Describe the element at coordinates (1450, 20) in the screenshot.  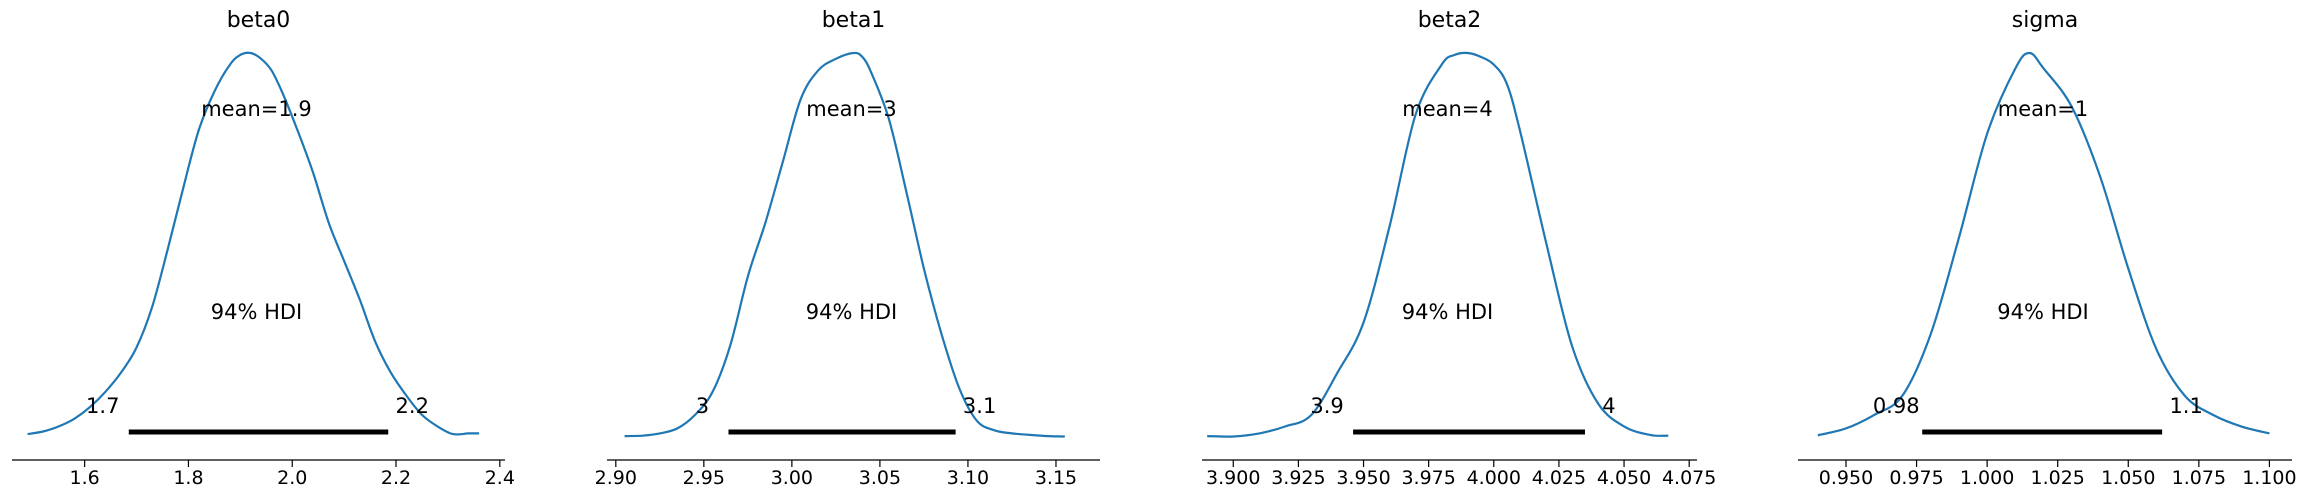
I see `panel-title: beta2` at that location.